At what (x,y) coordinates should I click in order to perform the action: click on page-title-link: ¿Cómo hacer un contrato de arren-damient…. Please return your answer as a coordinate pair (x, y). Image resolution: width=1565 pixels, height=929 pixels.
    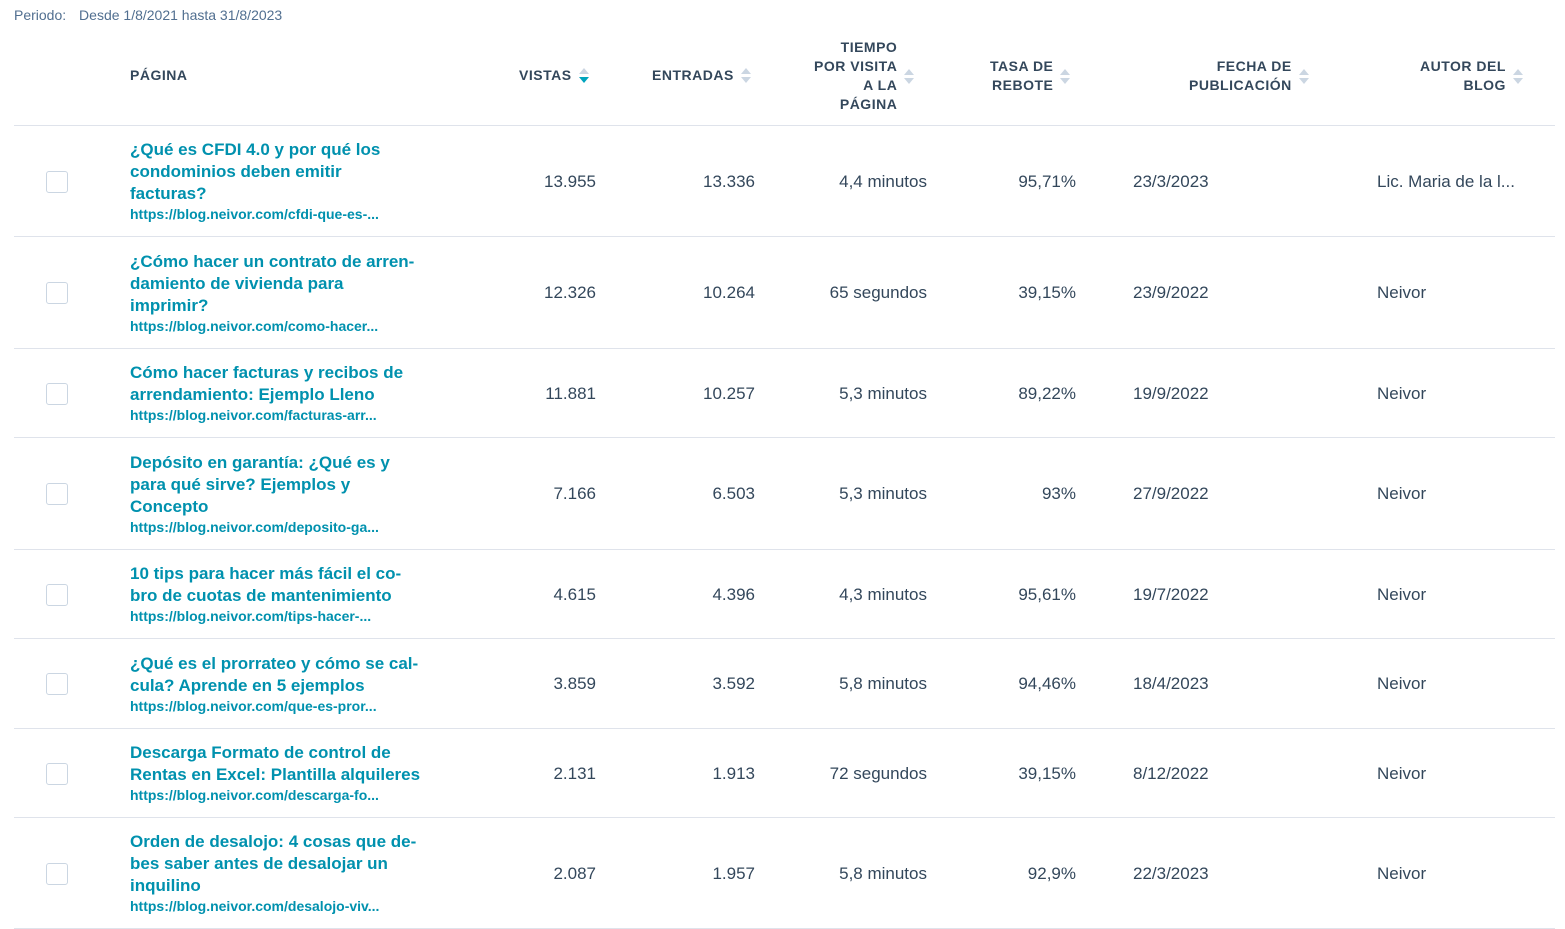
    Looking at the image, I should click on (295, 284).